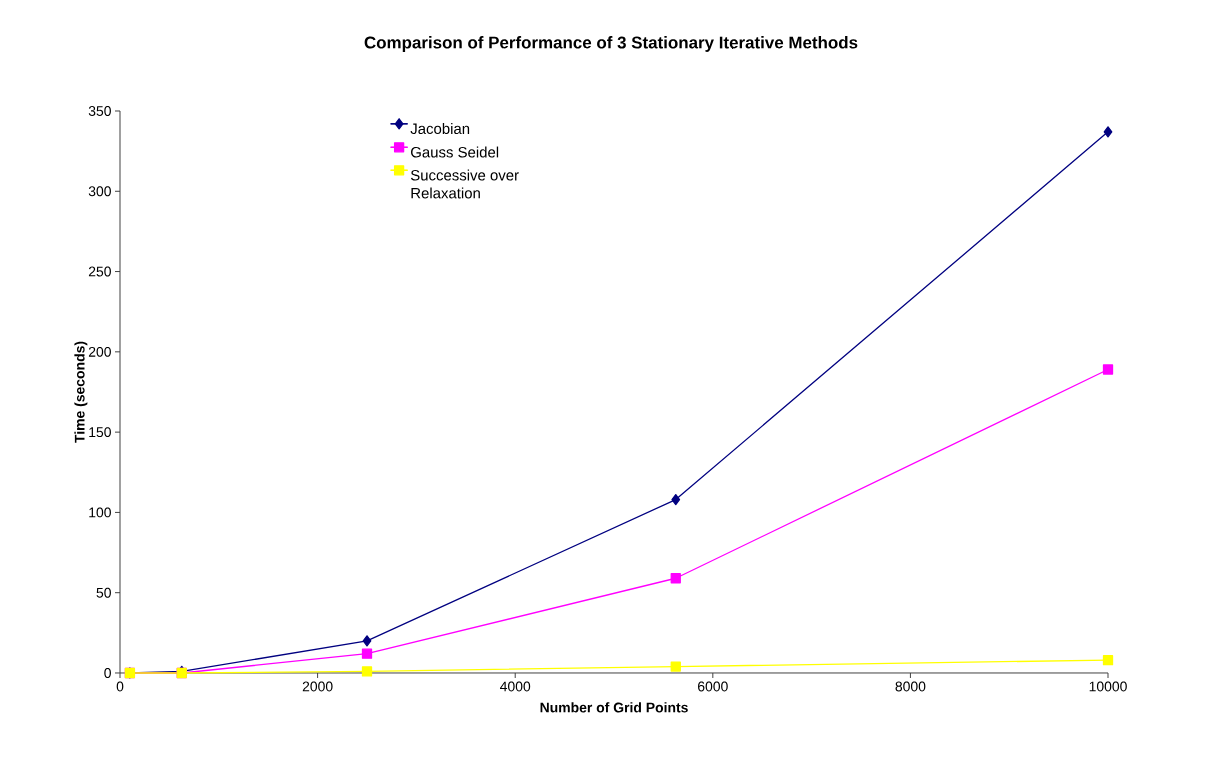  Describe the element at coordinates (99, 351) in the screenshot. I see `y-tick-label: 200` at that location.